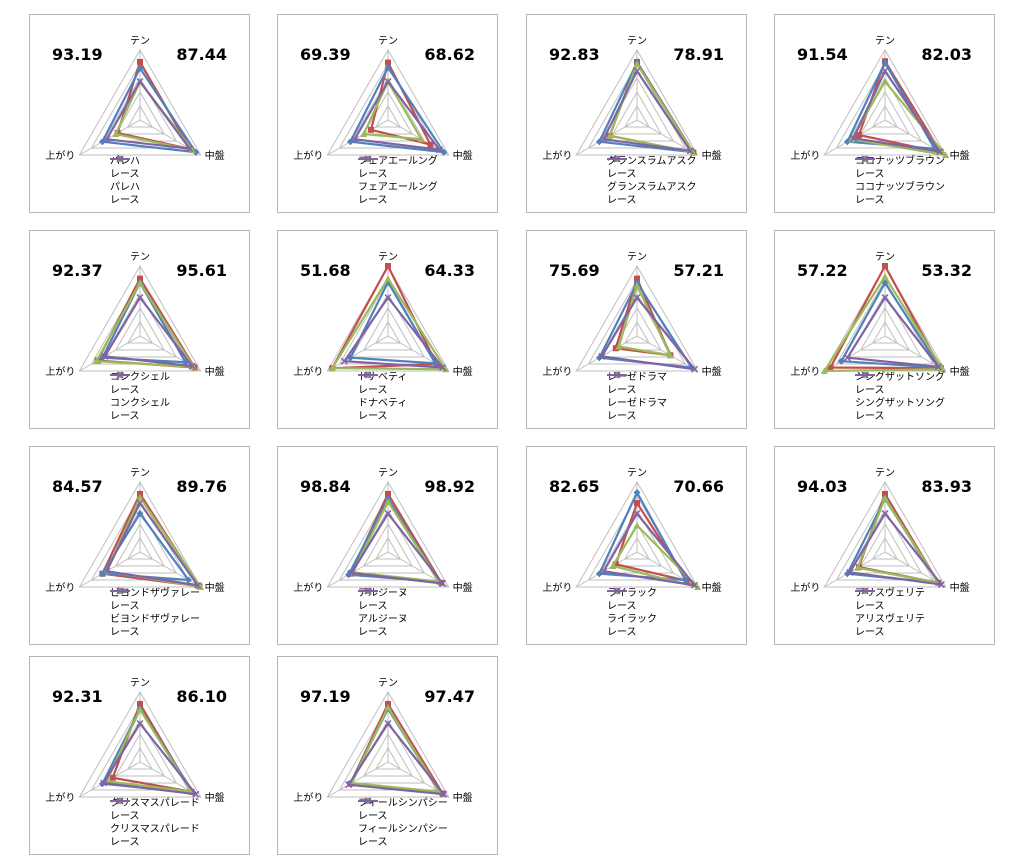 The width and height of the screenshot is (1024, 866). Describe the element at coordinates (77, 486) in the screenshot. I see `score-left: 84.57` at that location.